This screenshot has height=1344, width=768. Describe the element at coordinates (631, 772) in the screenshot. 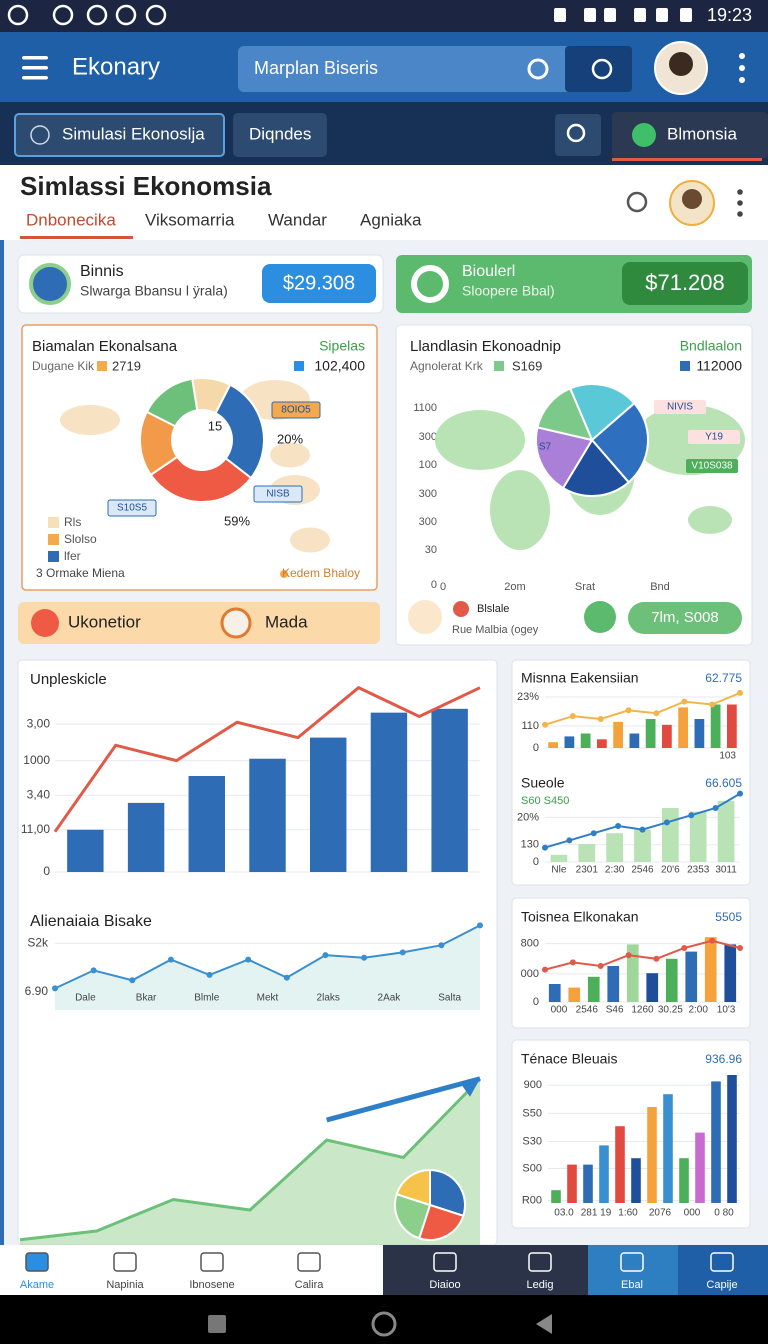

I see `panel` at that location.